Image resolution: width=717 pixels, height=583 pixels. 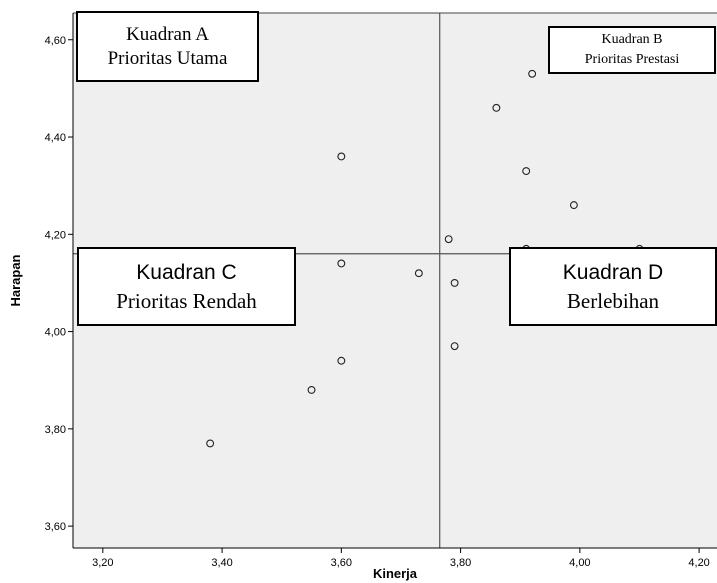 I want to click on x-tick-label: 3,80, so click(x=460, y=563).